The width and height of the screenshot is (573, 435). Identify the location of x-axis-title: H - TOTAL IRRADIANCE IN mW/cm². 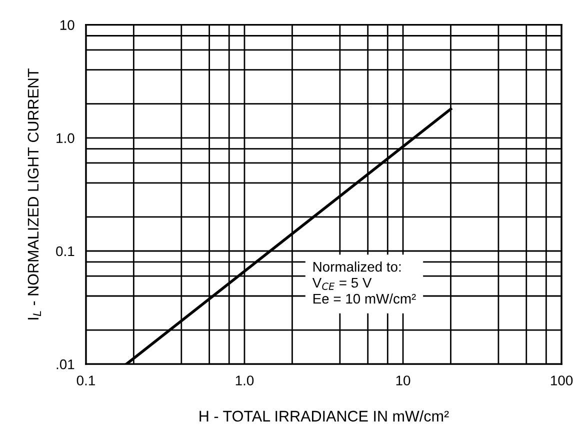
(324, 416).